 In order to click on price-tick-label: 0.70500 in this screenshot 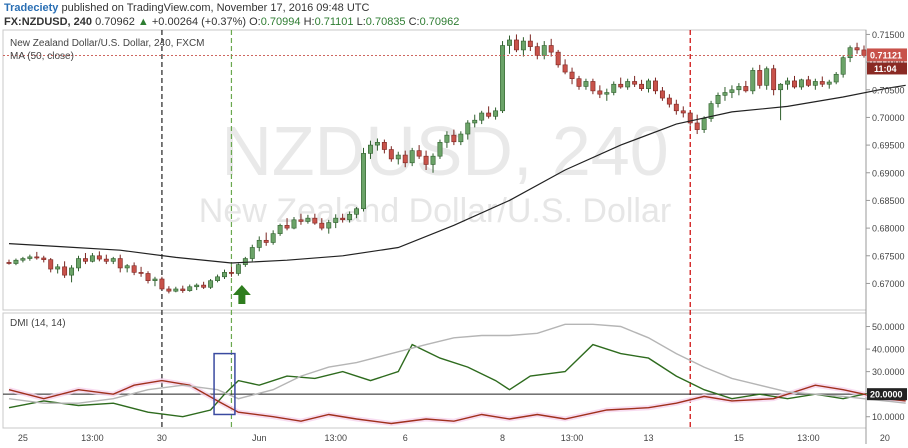, I will do `click(888, 90)`.